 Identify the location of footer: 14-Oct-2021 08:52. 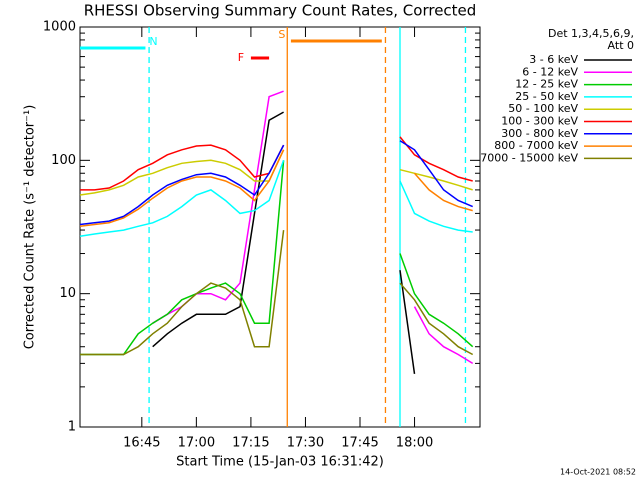
(598, 472).